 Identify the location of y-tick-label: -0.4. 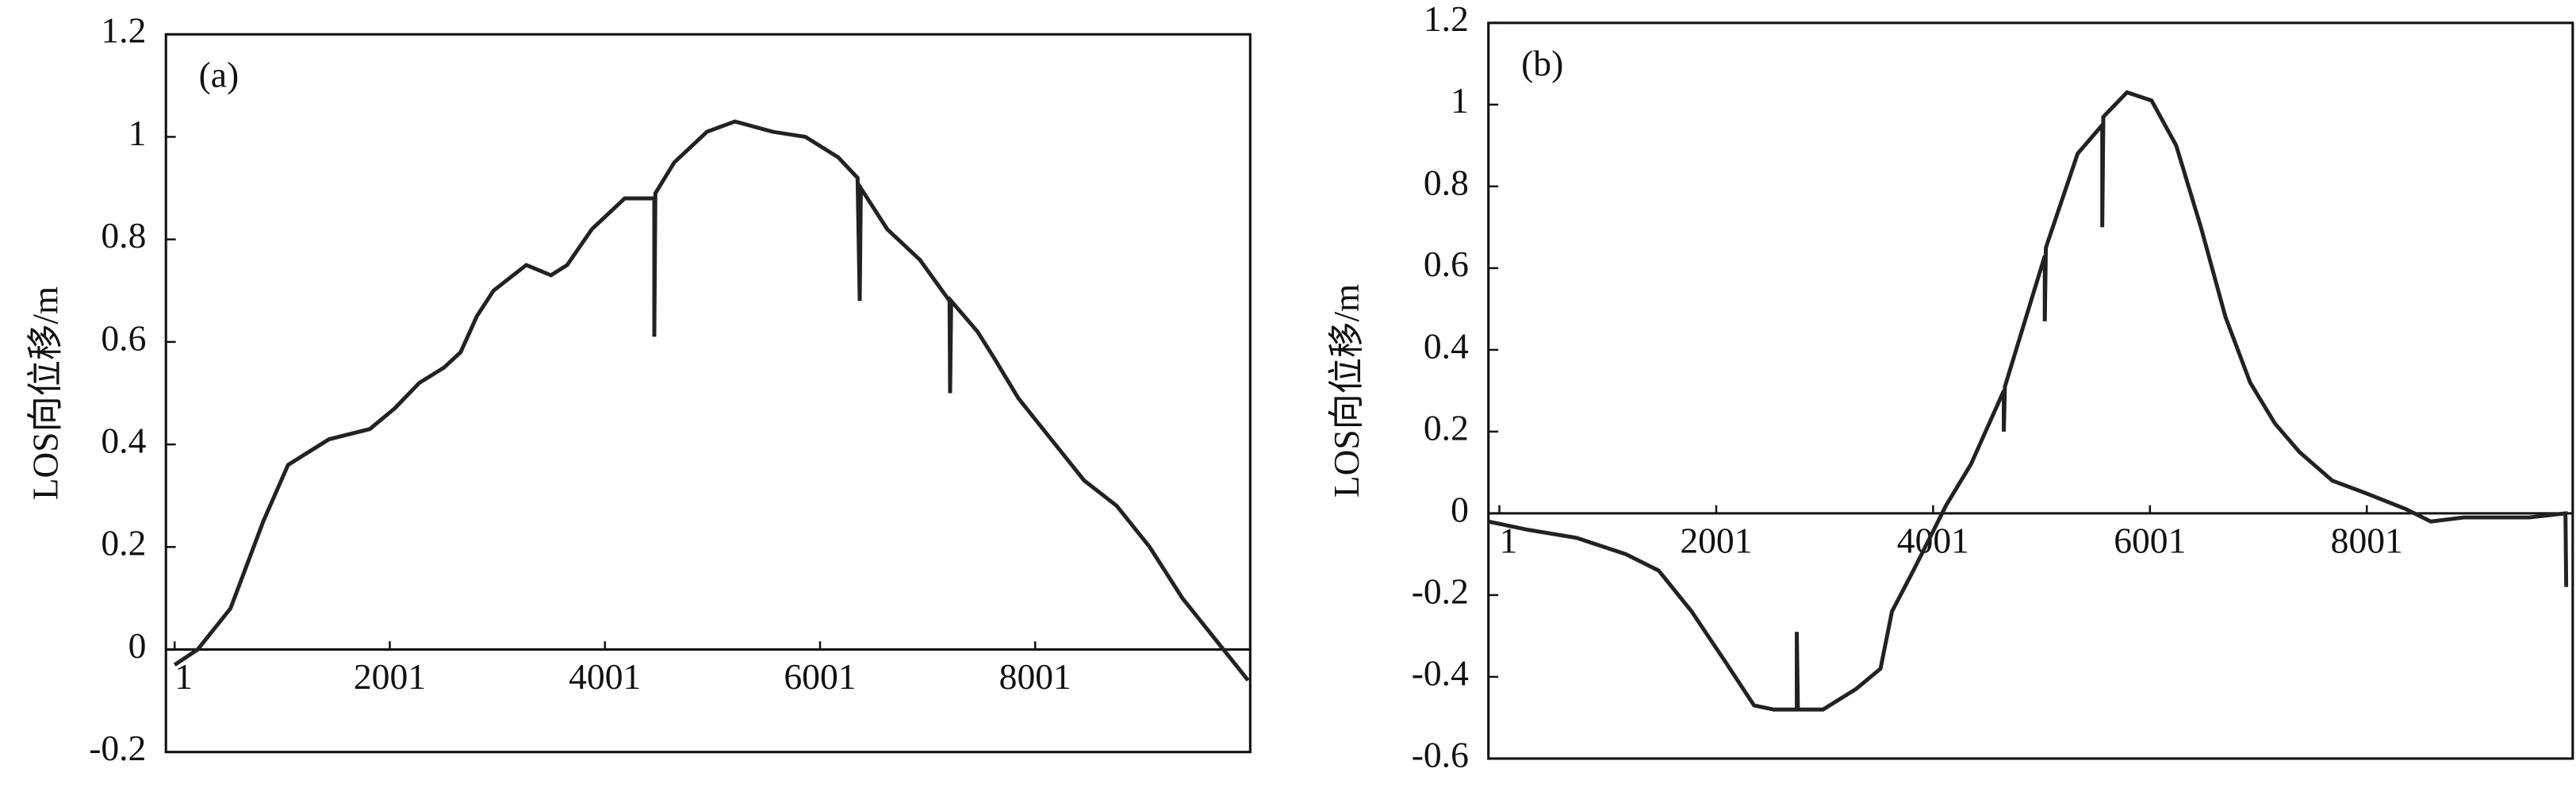
(1440, 673).